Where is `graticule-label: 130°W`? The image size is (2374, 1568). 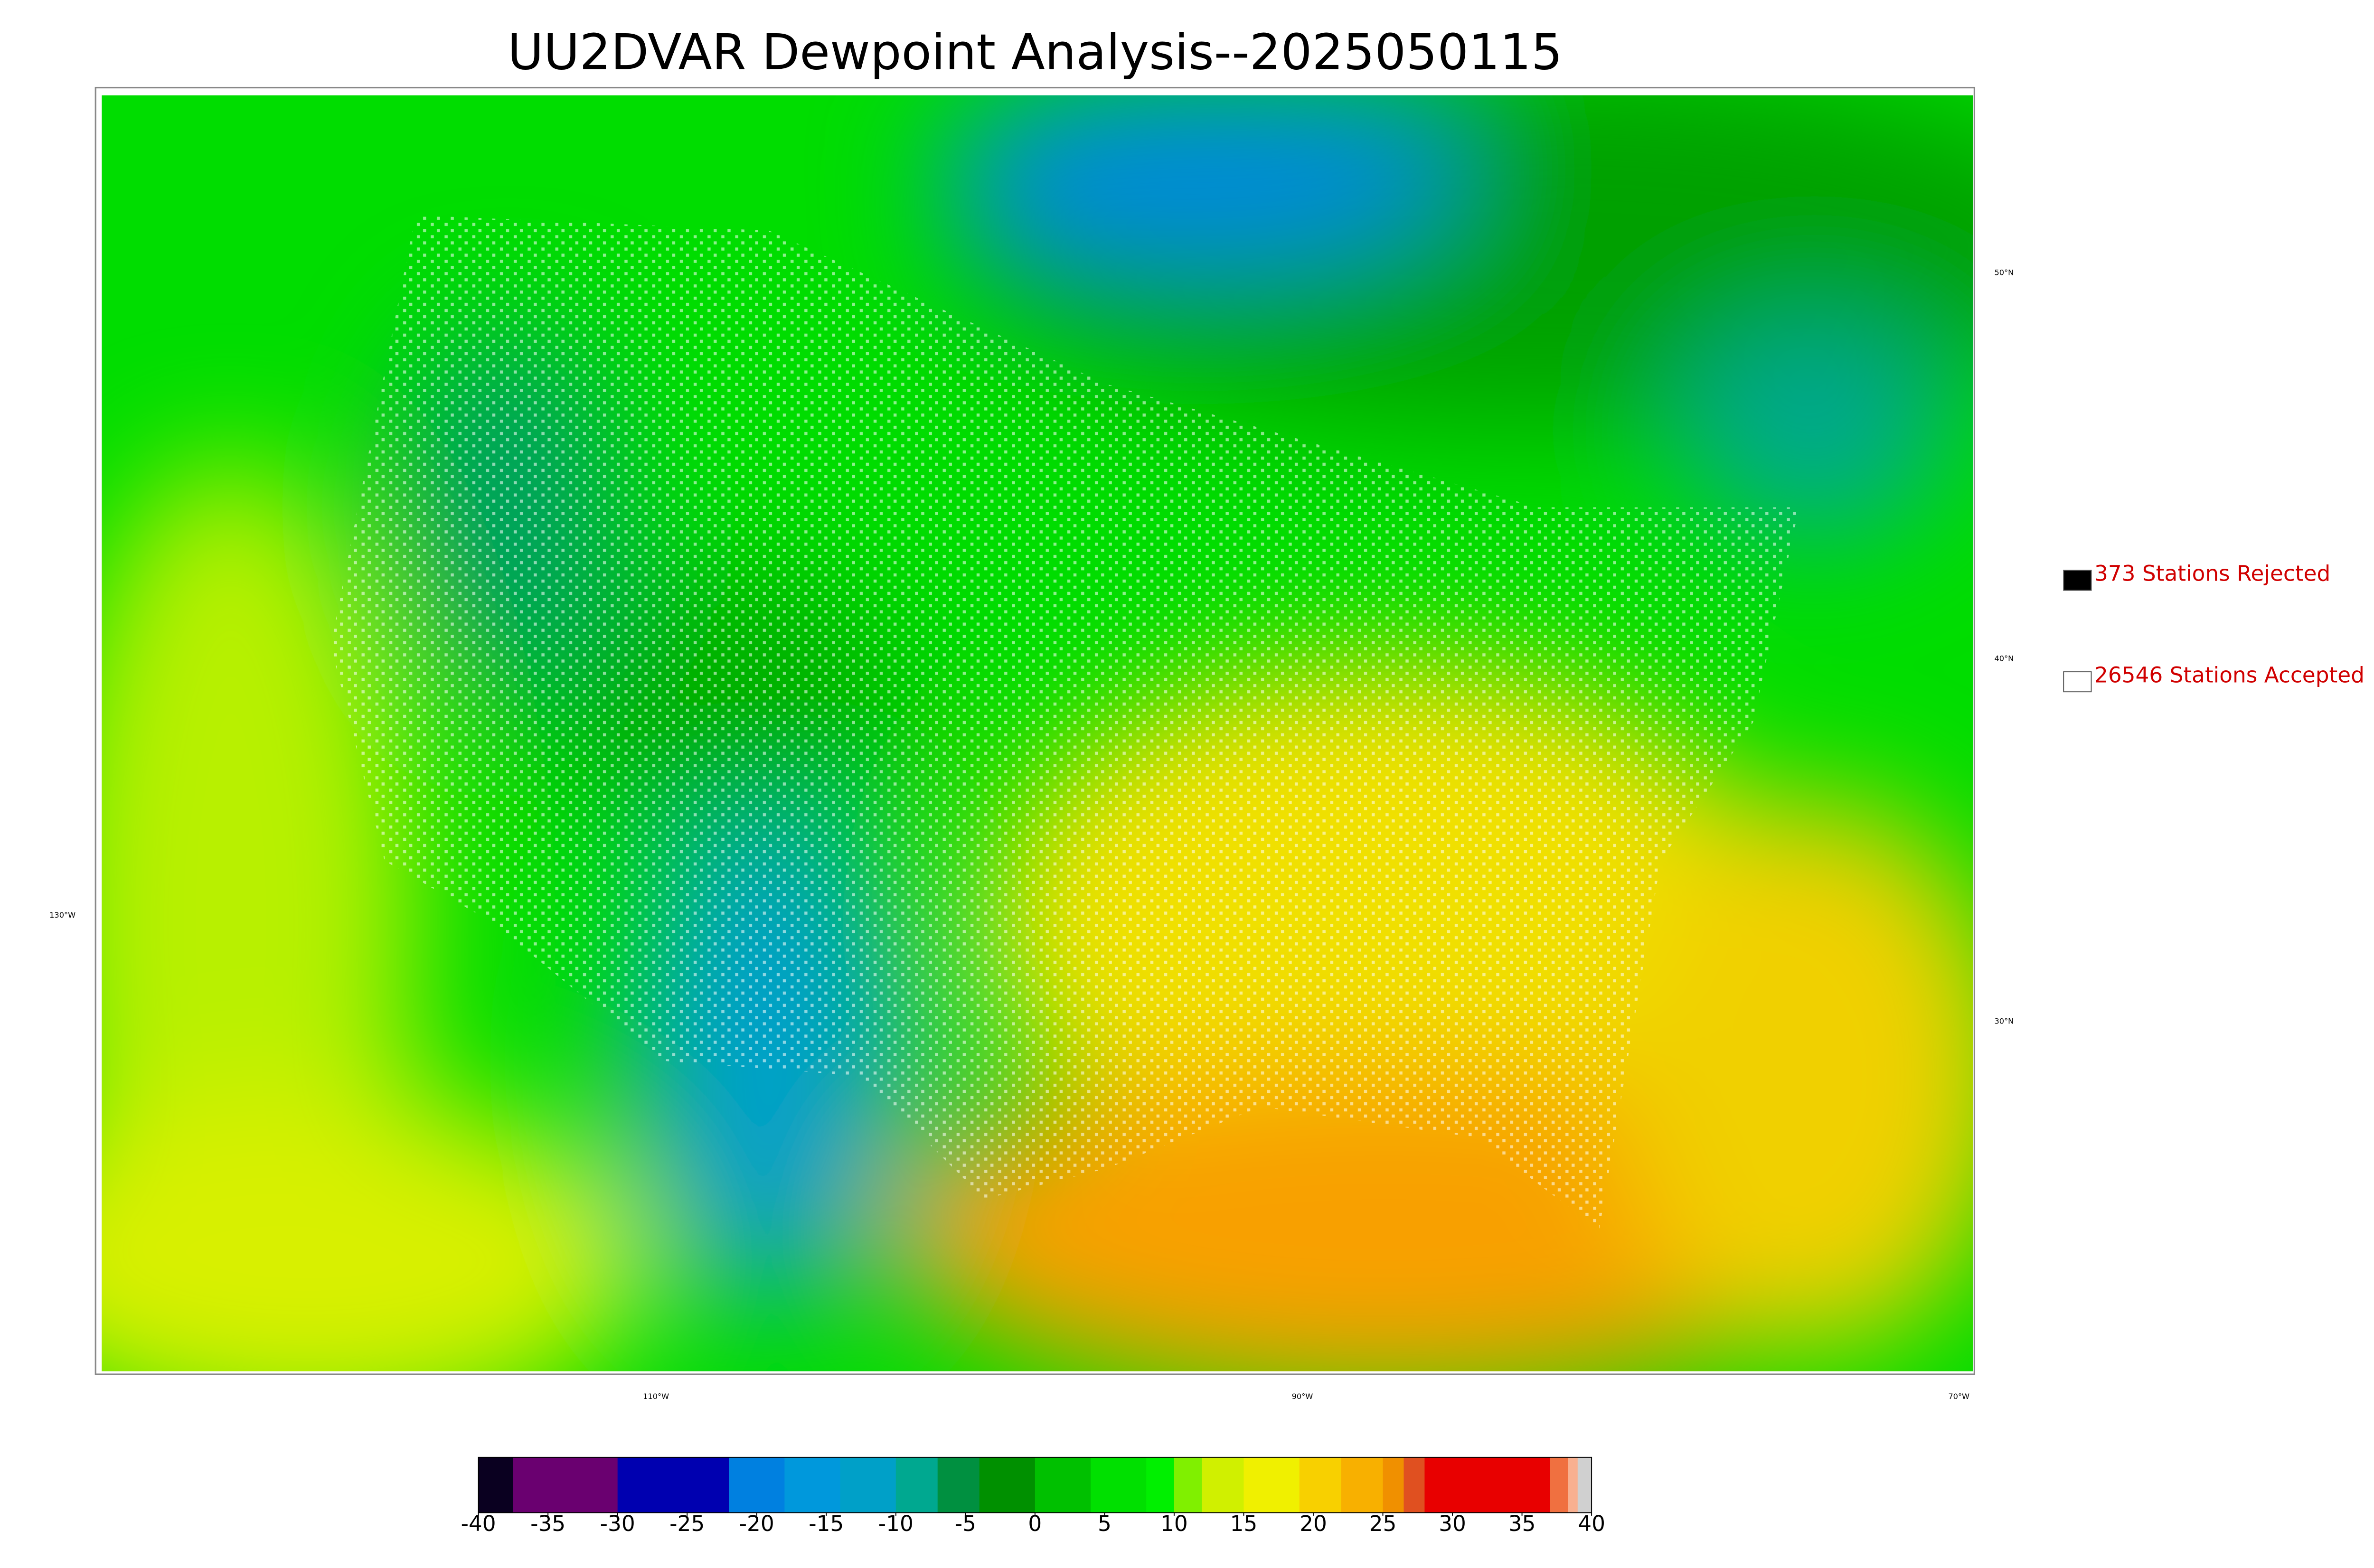 graticule-label: 130°W is located at coordinates (62, 915).